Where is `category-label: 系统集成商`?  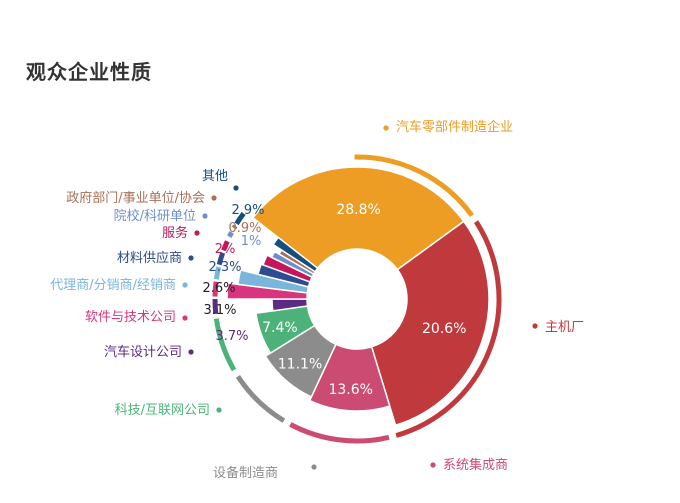 category-label: 系统集成商 is located at coordinates (475, 465).